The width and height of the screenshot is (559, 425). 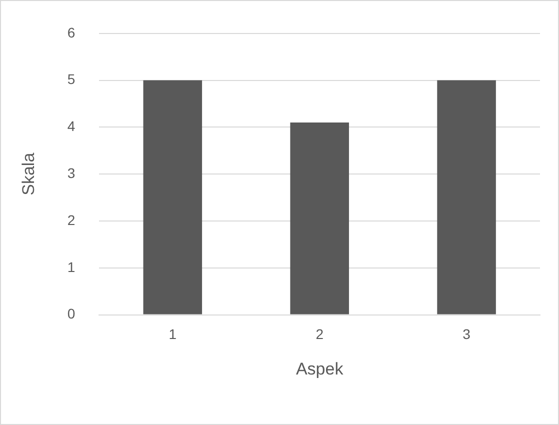 What do you see at coordinates (71, 126) in the screenshot?
I see `y-tick-label: 4` at bounding box center [71, 126].